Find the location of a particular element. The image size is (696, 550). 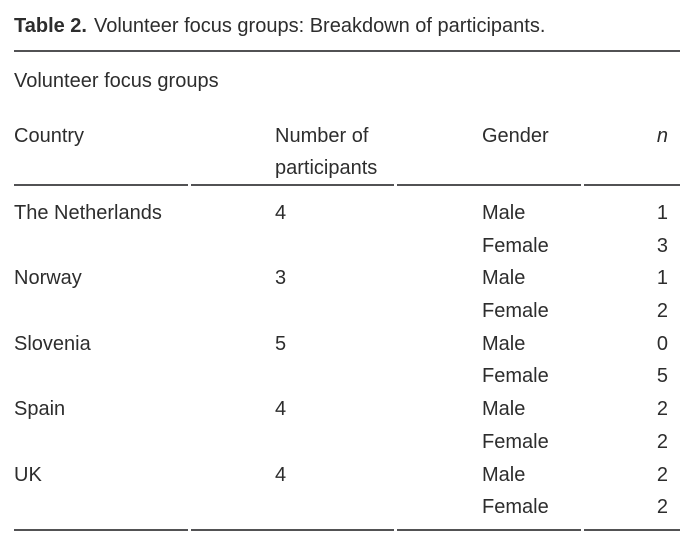

table-header-row: Country Number of participants Gender n is located at coordinates (347, 152).